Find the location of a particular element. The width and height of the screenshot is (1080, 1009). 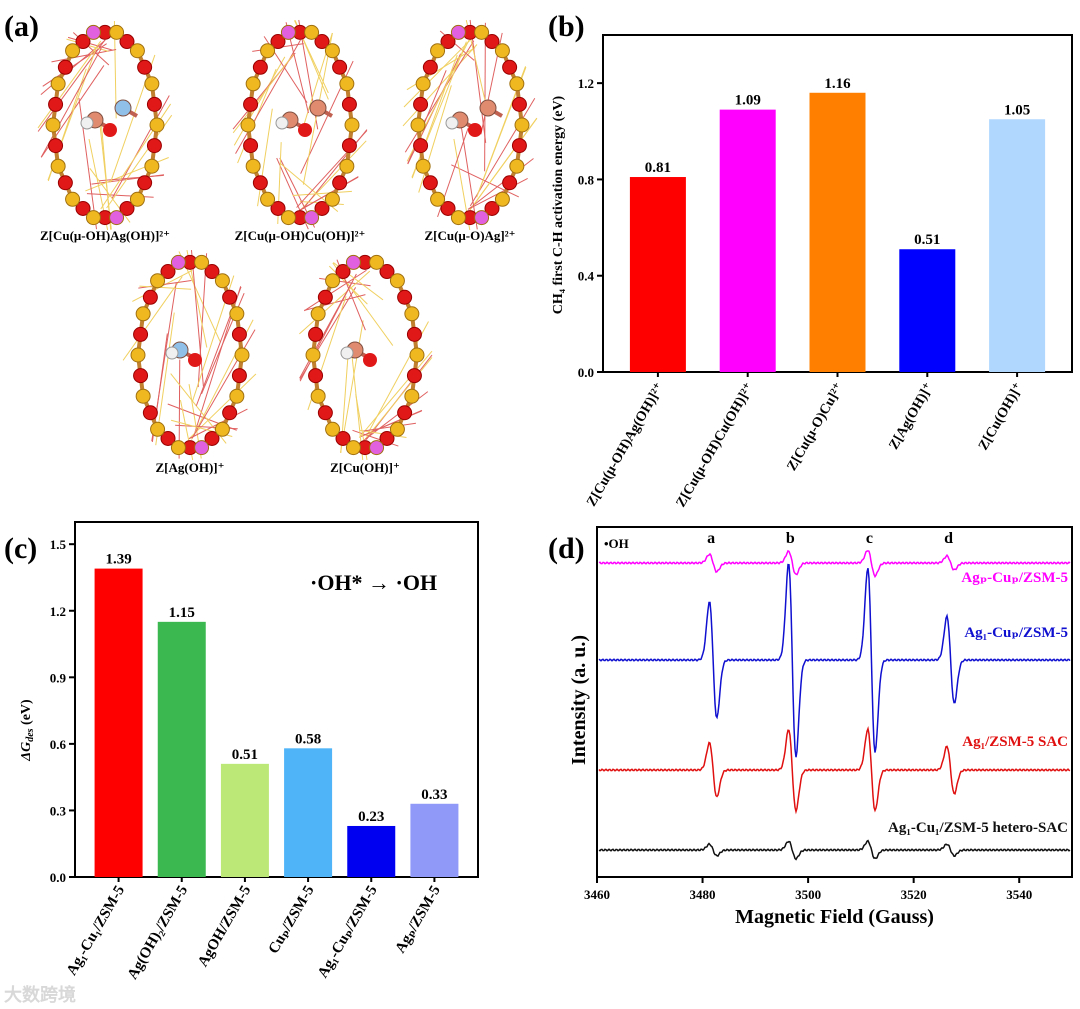

structure-label: Z[Cu(OH)]⁺ is located at coordinates (365, 467).